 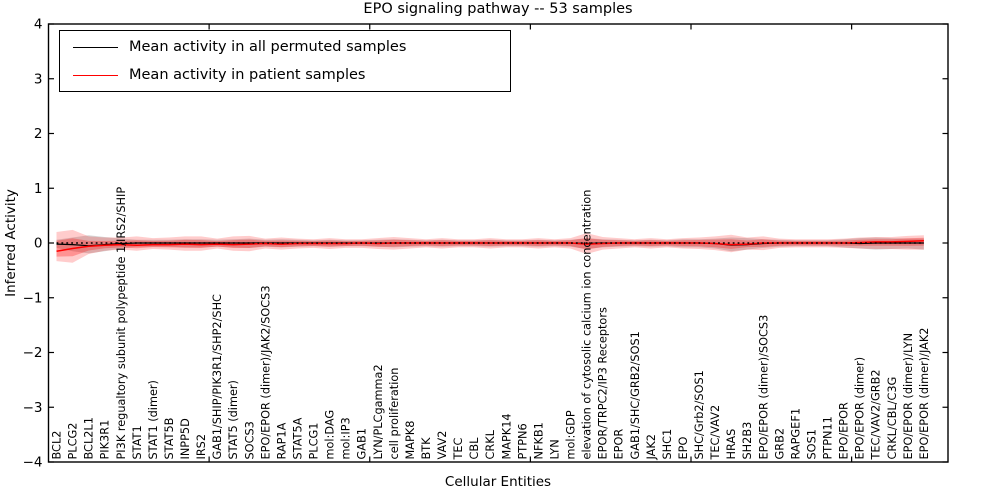 What do you see at coordinates (828, 437) in the screenshot?
I see `x-tick-label: PTPN11` at bounding box center [828, 437].